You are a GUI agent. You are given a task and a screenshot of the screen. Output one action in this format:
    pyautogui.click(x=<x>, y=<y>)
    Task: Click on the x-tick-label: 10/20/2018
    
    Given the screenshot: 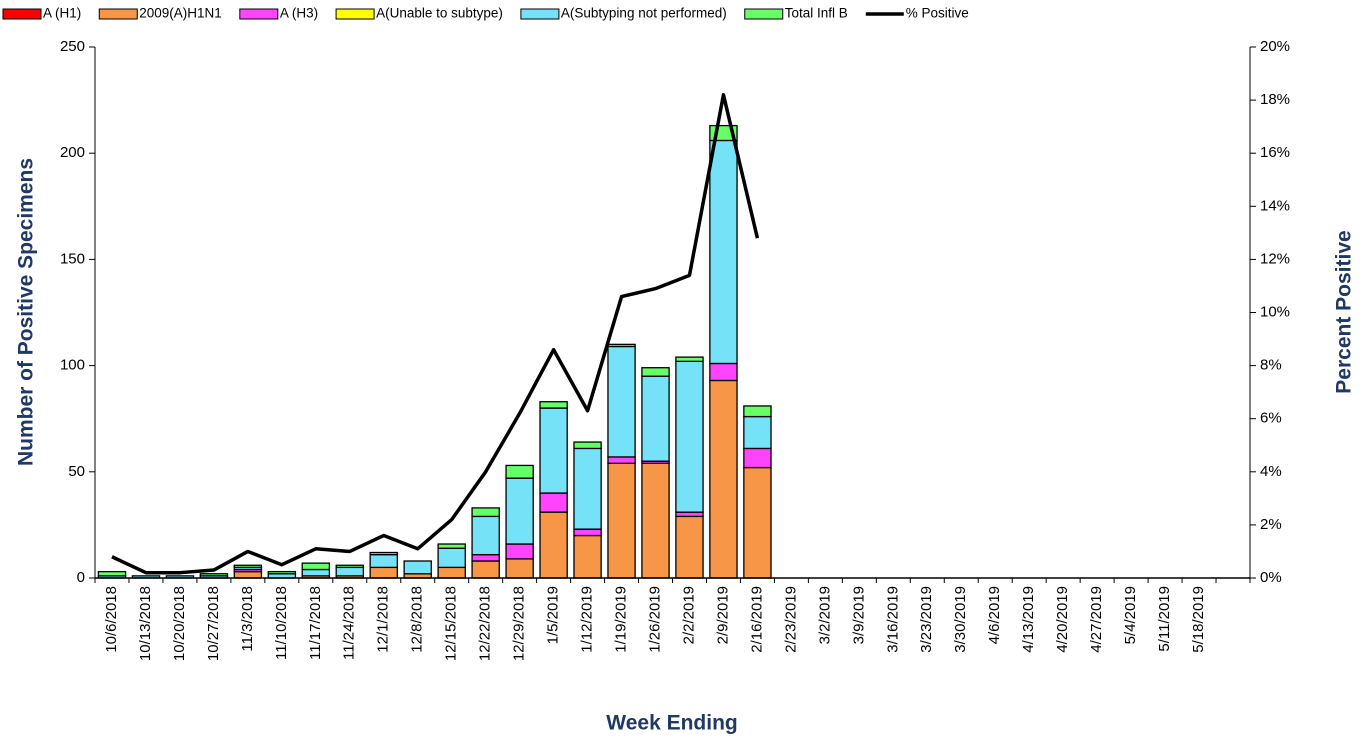 What is the action you would take?
    pyautogui.click(x=179, y=623)
    